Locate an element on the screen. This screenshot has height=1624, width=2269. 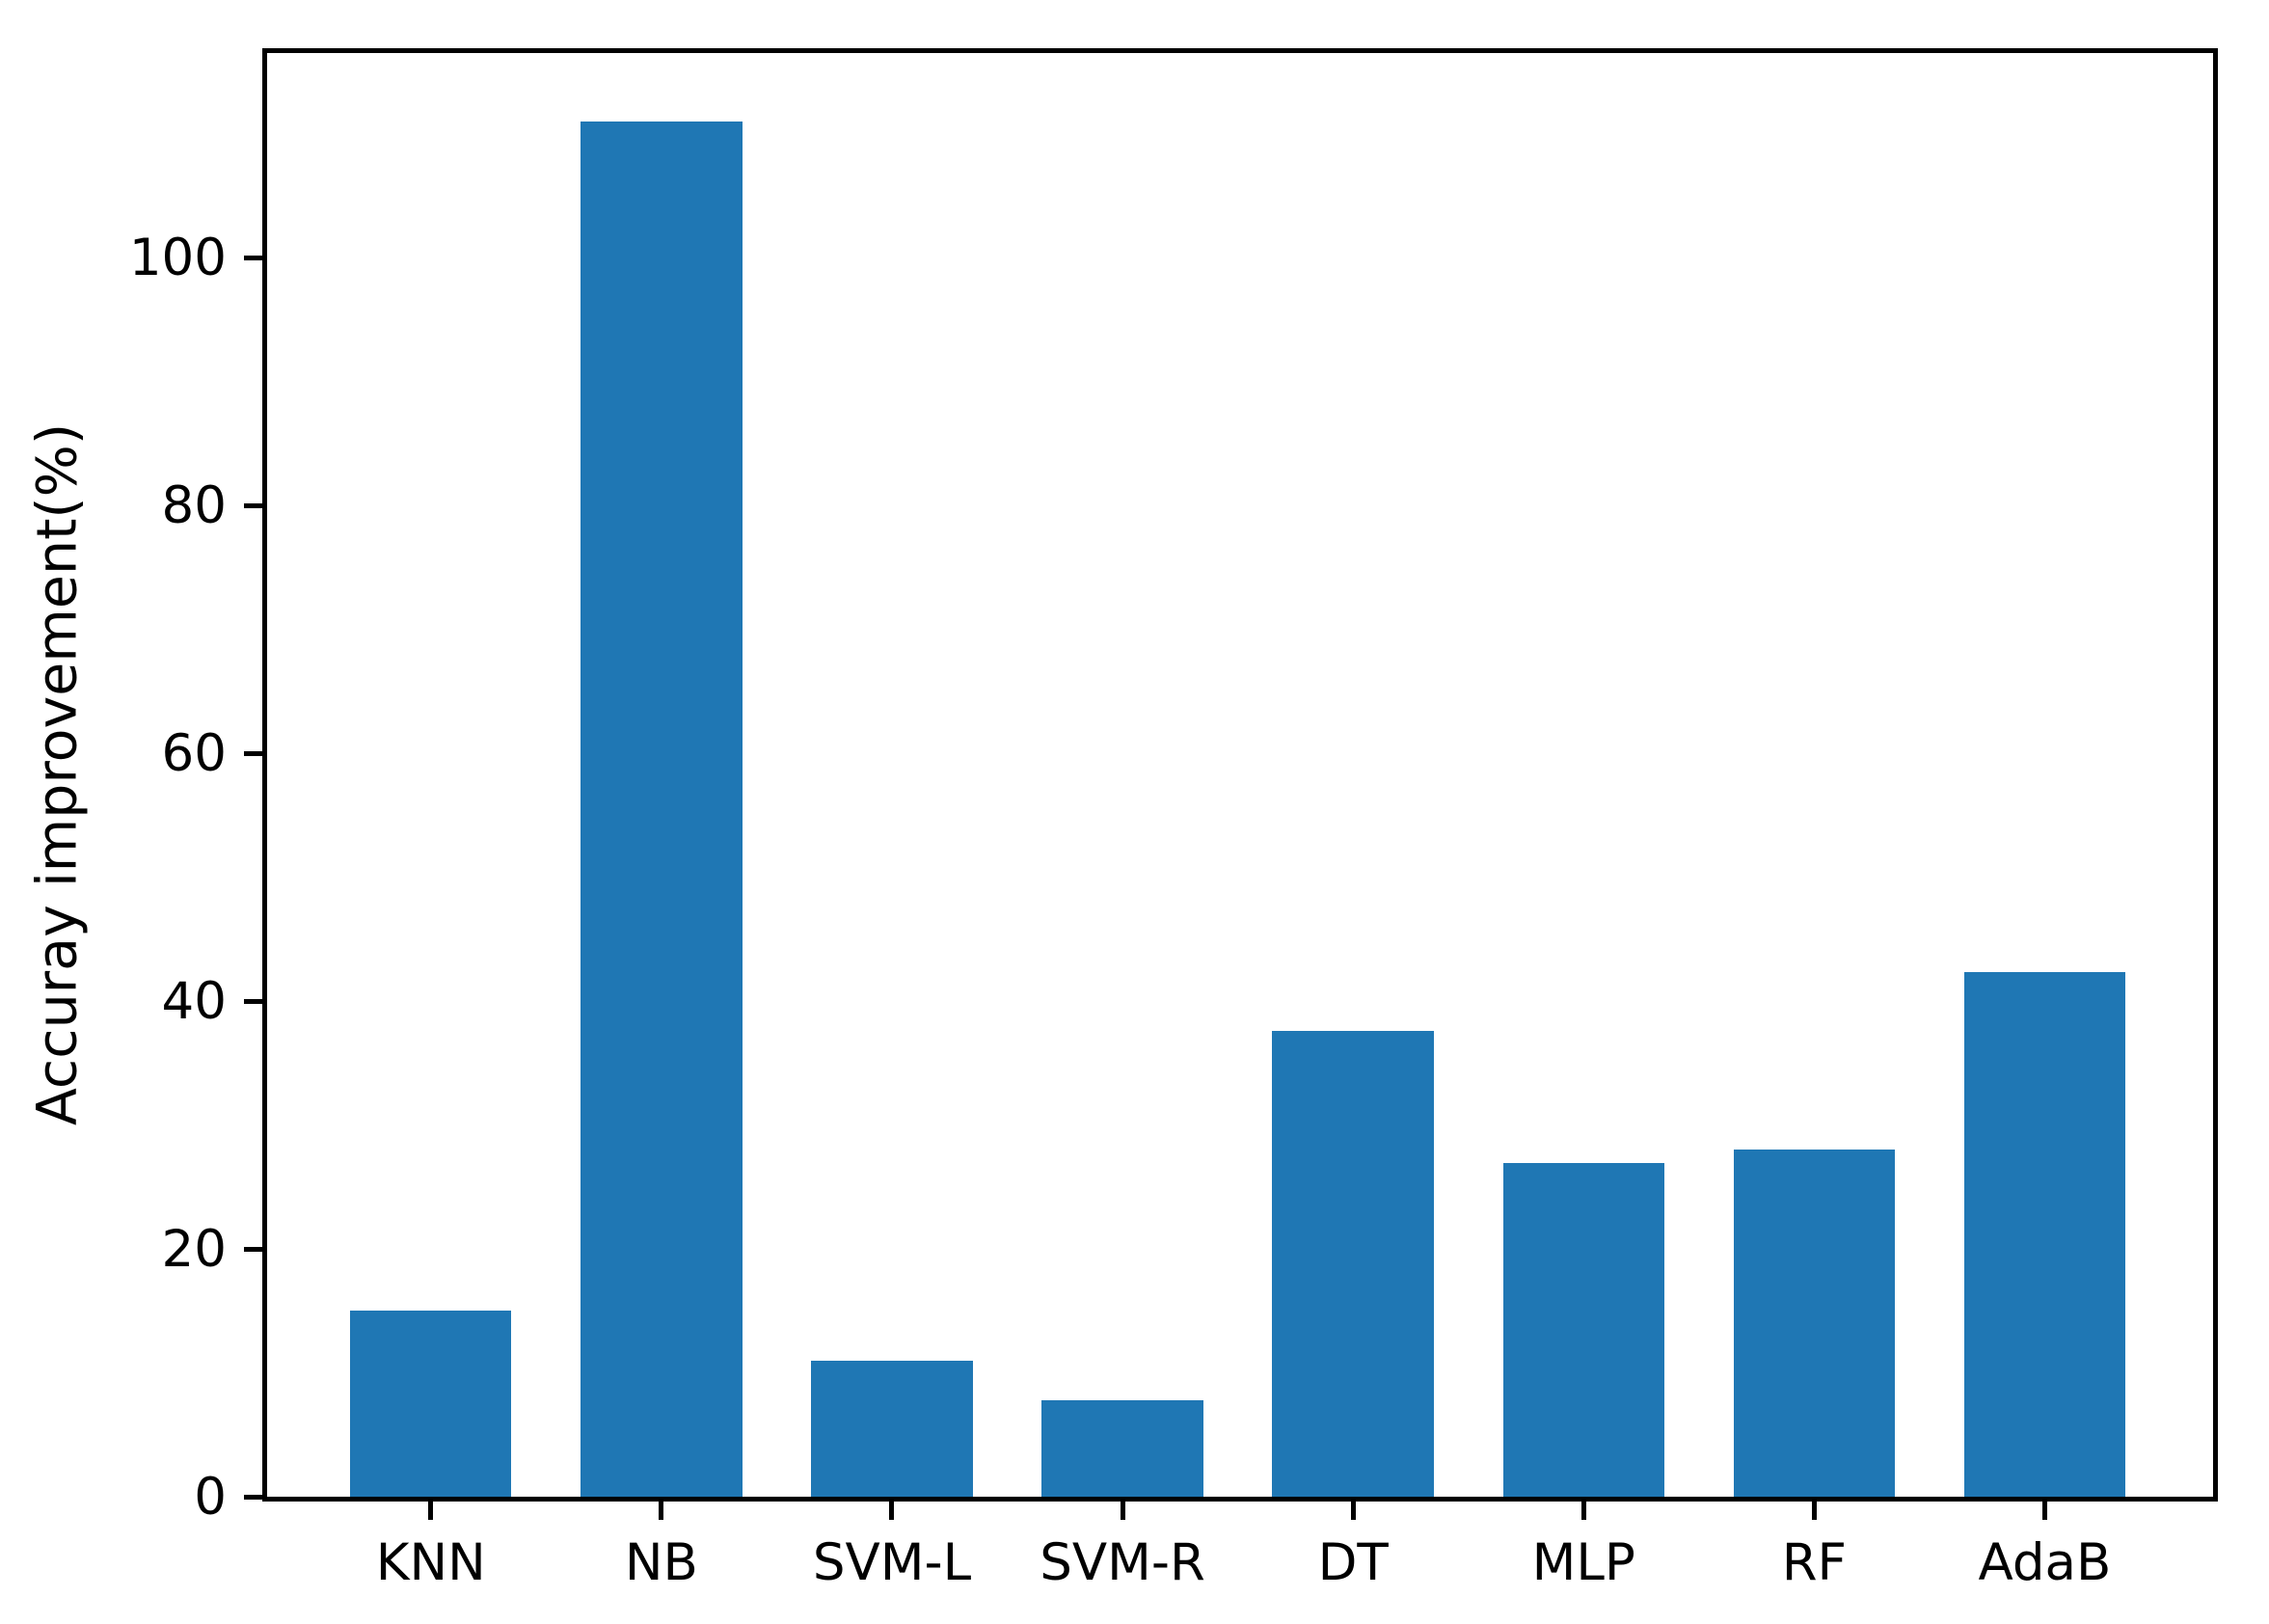
bar-svm-r is located at coordinates (1122, 1448).